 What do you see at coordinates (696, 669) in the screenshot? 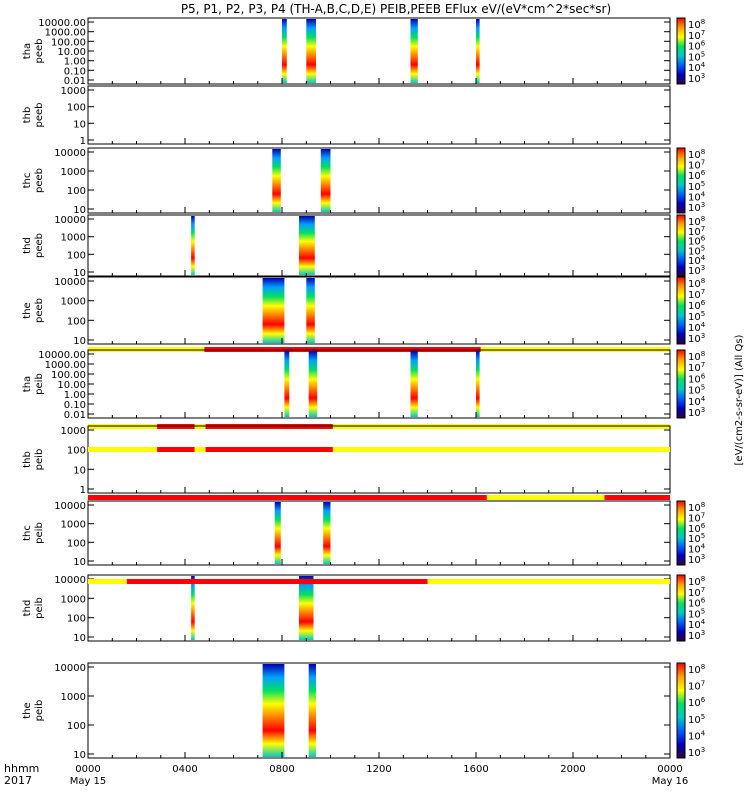
I see `colorbar-tick-label: 10⁸` at bounding box center [696, 669].